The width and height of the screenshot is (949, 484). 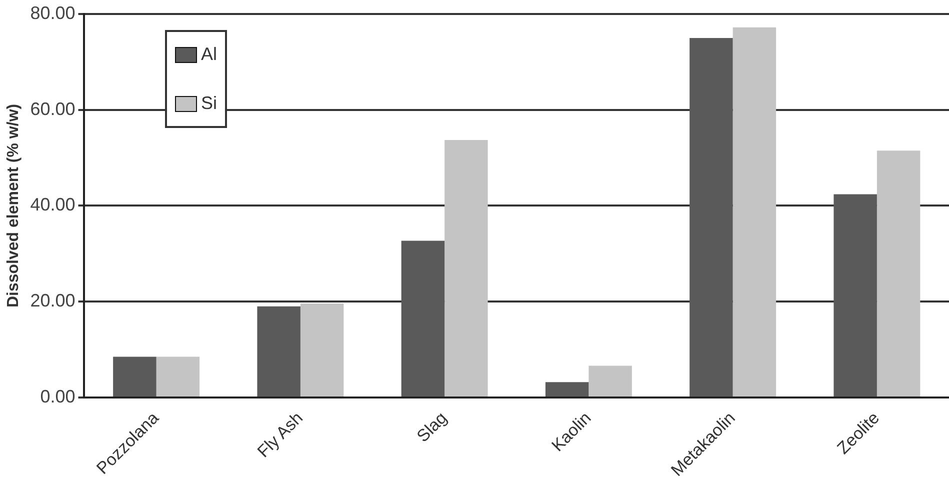 What do you see at coordinates (53, 204) in the screenshot?
I see `y-tick-label: 40.00` at bounding box center [53, 204].